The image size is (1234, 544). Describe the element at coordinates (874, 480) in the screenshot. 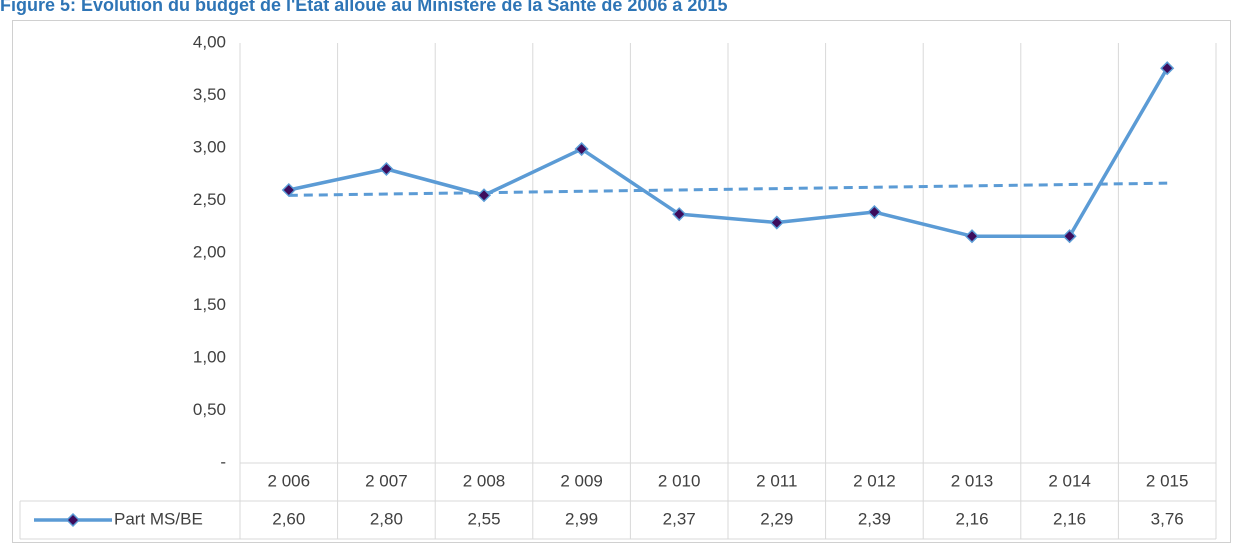

I see `x-tick-label: 2 012` at that location.